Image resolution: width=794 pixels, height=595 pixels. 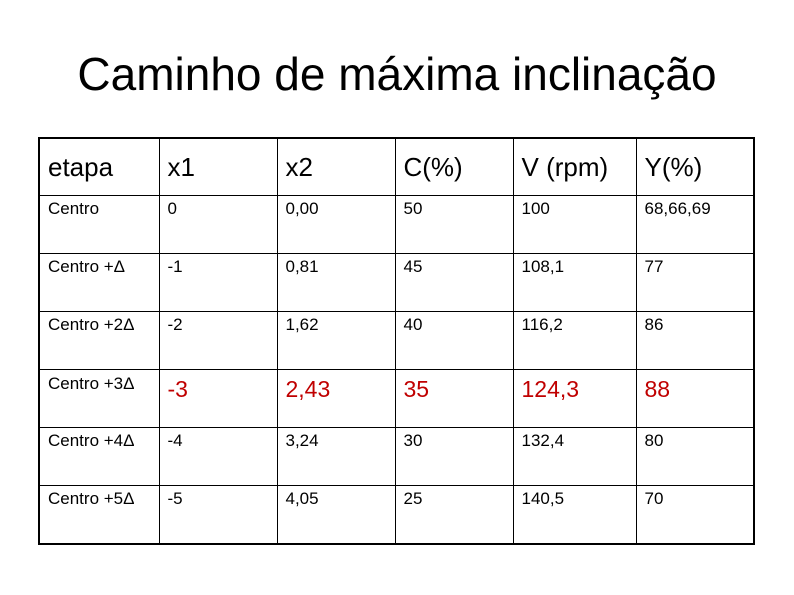 I want to click on table-cell-etapa: Centro +5Δ, so click(x=99, y=514).